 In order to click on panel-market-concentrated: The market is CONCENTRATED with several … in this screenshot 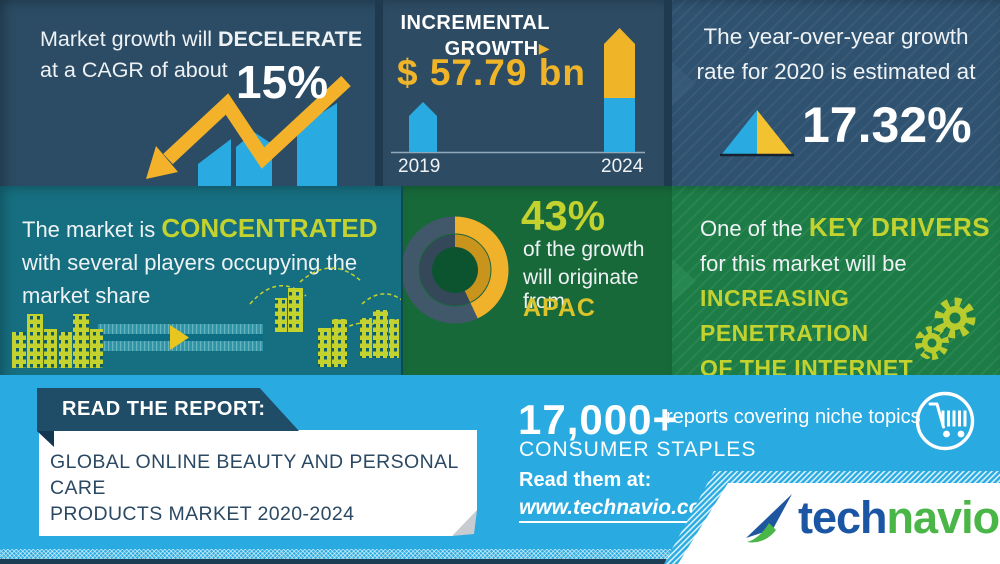, I will do `click(200, 280)`.